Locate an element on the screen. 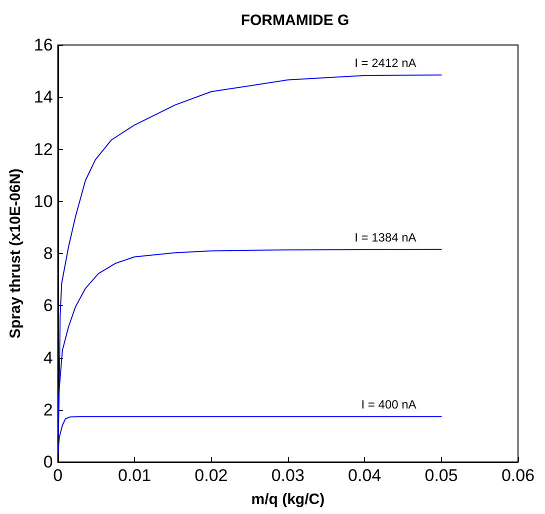 The width and height of the screenshot is (545, 514). x-tick-label: 0.03 is located at coordinates (287, 475).